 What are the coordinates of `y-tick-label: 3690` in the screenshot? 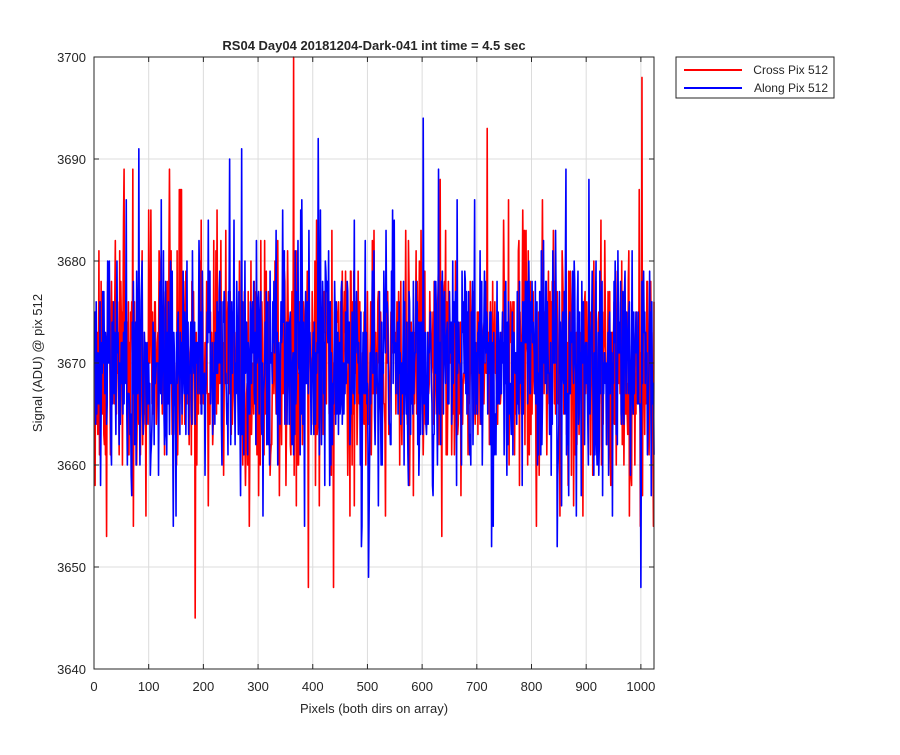 It's located at (71, 159).